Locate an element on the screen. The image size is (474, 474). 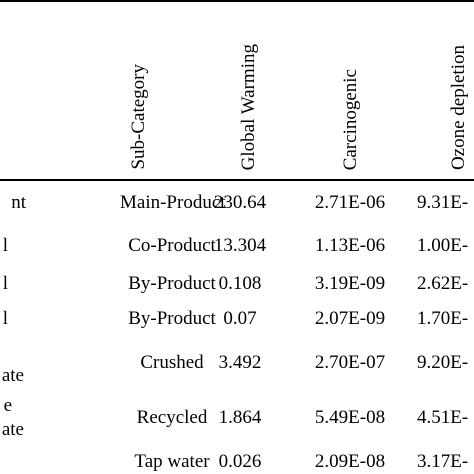
cell-ozone-depletion: 1.70E- is located at coordinates (443, 318).